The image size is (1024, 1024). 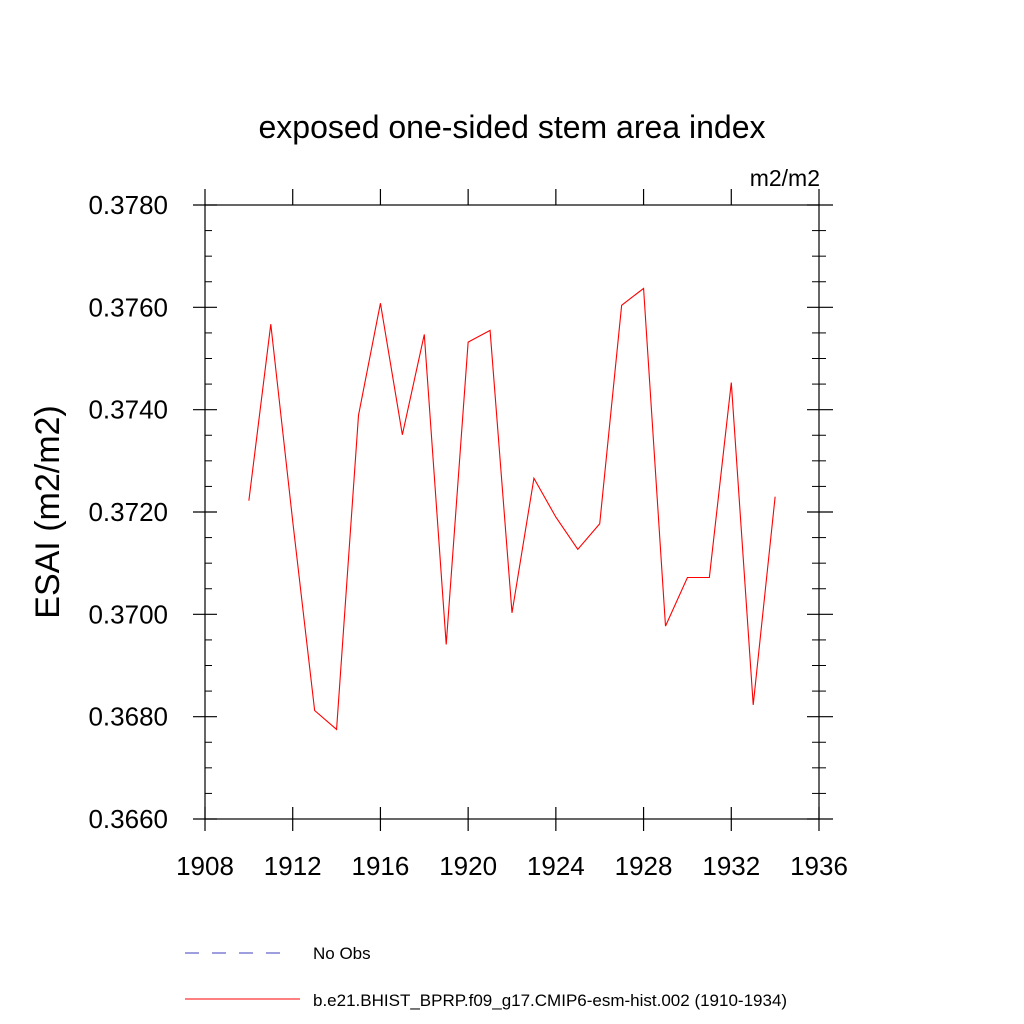 What do you see at coordinates (785, 178) in the screenshot?
I see `chart-units-label: m2/m2` at bounding box center [785, 178].